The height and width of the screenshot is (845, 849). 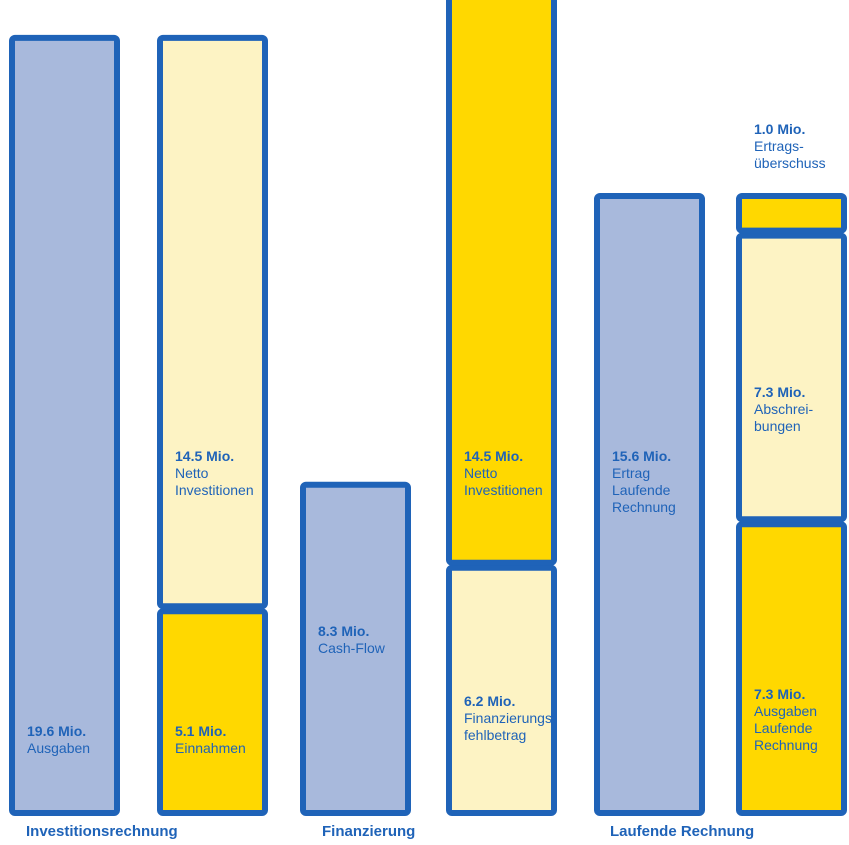 What do you see at coordinates (786, 728) in the screenshot?
I see `data-label-description: Ausgaben Laufende Rechnung` at bounding box center [786, 728].